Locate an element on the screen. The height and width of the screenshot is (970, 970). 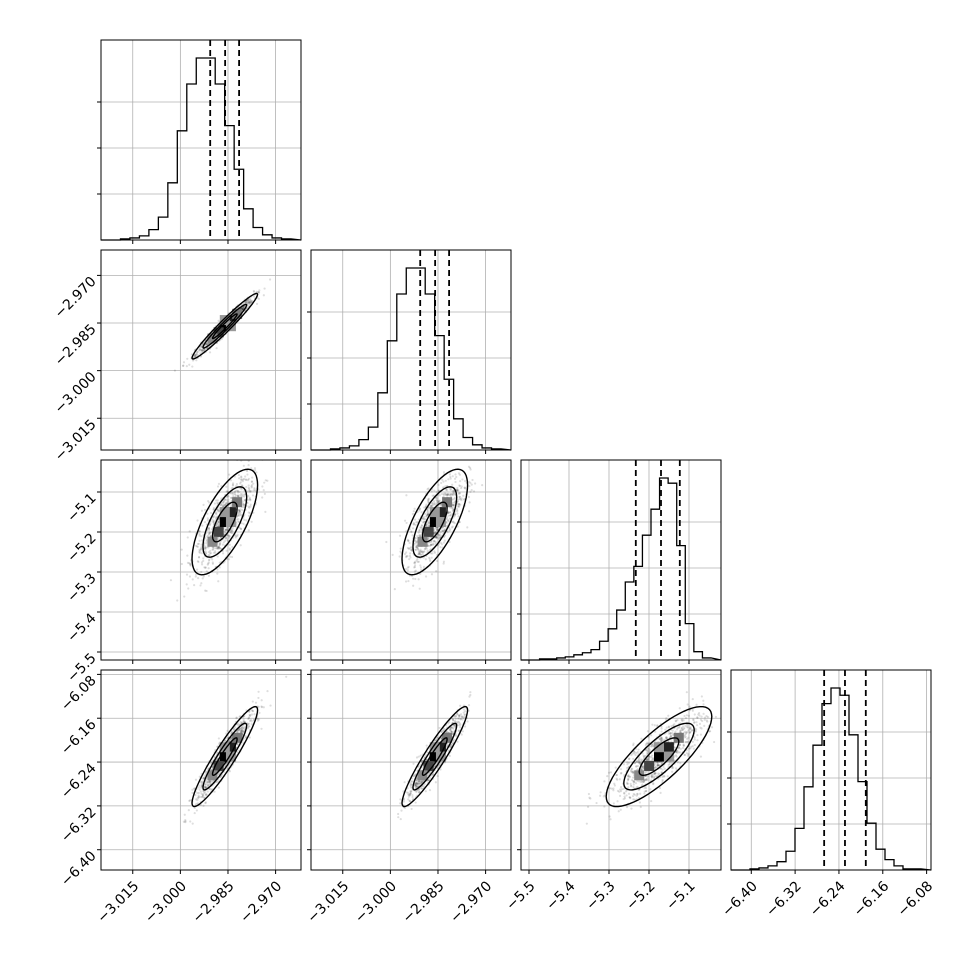
gridlines is located at coordinates (411, 560).